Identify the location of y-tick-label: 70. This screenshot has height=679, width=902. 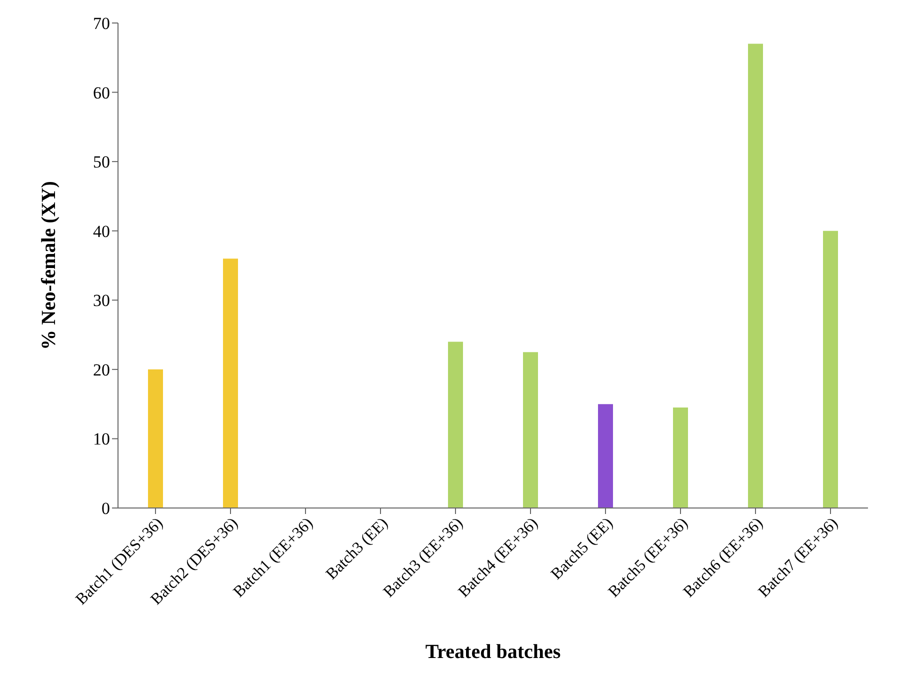
(101, 24).